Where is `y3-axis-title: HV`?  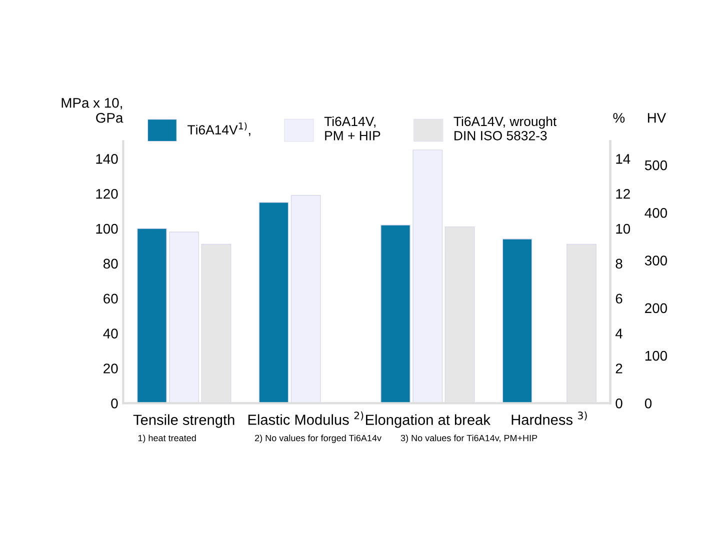 y3-axis-title: HV is located at coordinates (657, 118).